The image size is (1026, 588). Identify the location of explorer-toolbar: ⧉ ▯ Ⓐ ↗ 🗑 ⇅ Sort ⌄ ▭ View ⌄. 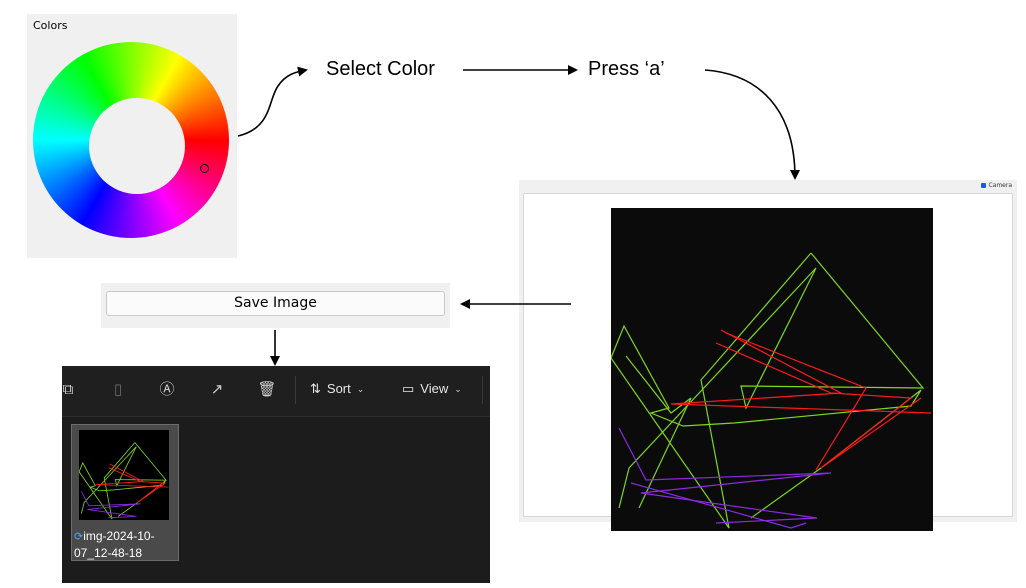
(276, 391).